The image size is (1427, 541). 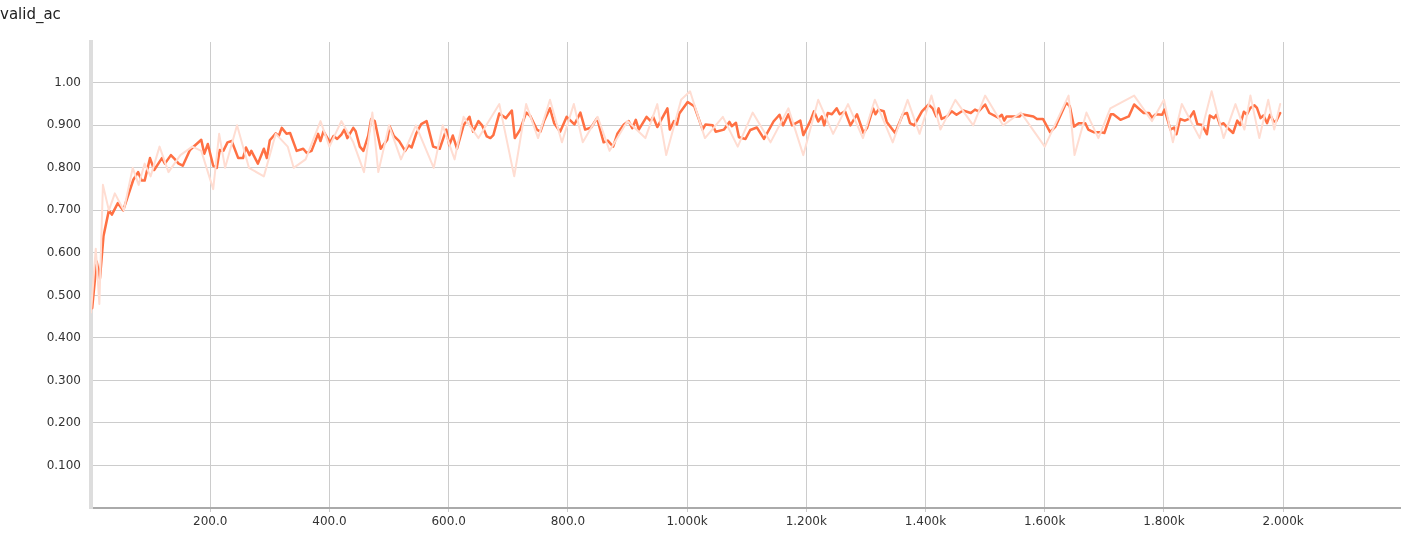 I want to click on y-tick-label: 0.900, so click(x=63, y=124).